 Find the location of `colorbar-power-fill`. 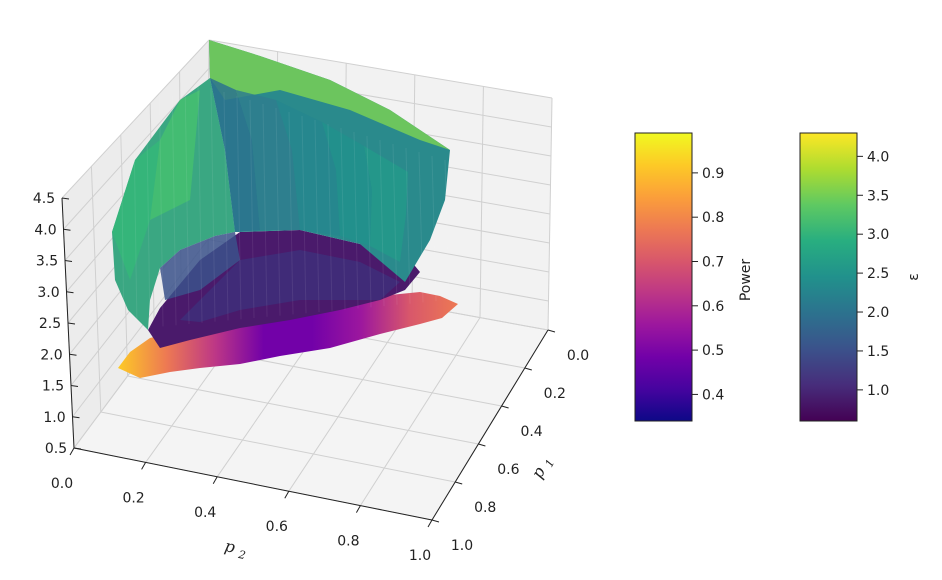

colorbar-power-fill is located at coordinates (663, 277).